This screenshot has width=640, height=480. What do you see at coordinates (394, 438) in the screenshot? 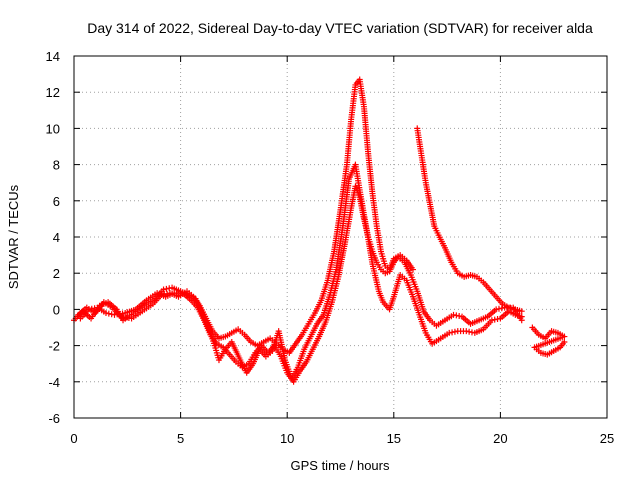
I see `x-tick-label: 15` at bounding box center [394, 438].